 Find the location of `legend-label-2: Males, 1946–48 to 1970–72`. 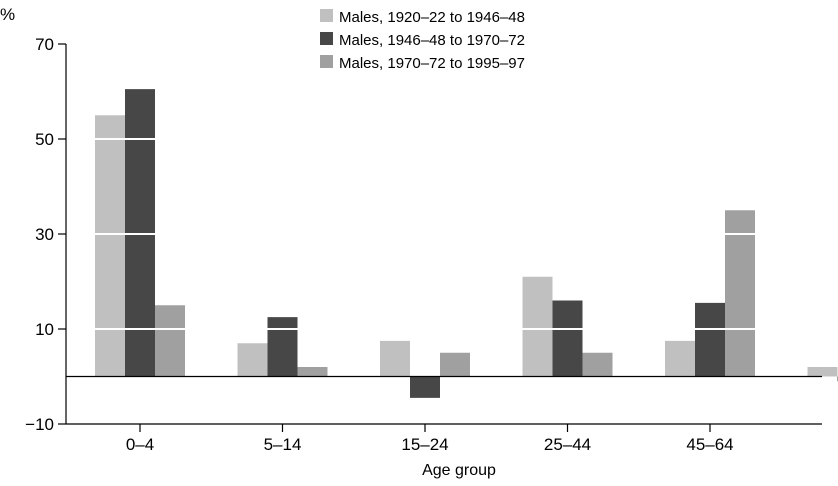

legend-label-2: Males, 1946–48 to 1970–72 is located at coordinates (432, 40).